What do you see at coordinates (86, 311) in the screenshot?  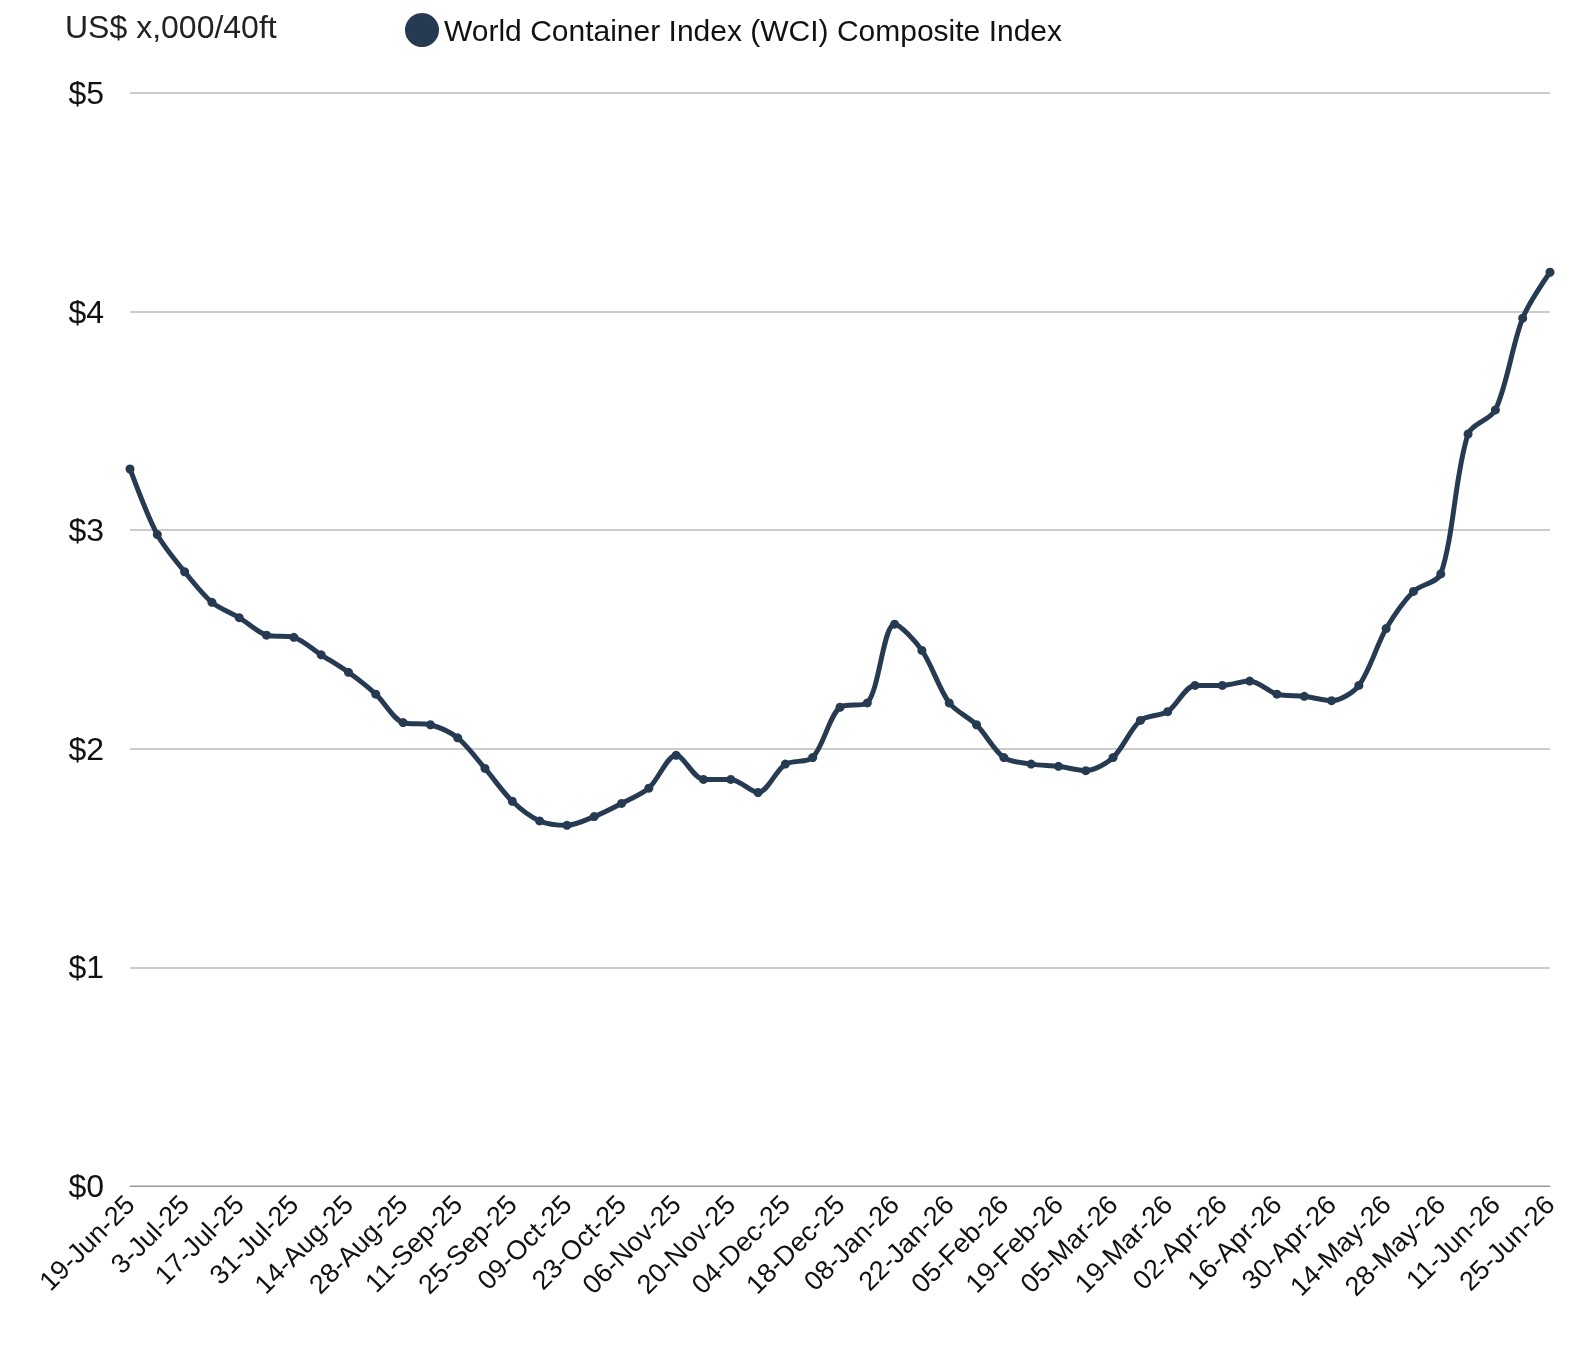 I see `y-tick-label: $4` at bounding box center [86, 311].